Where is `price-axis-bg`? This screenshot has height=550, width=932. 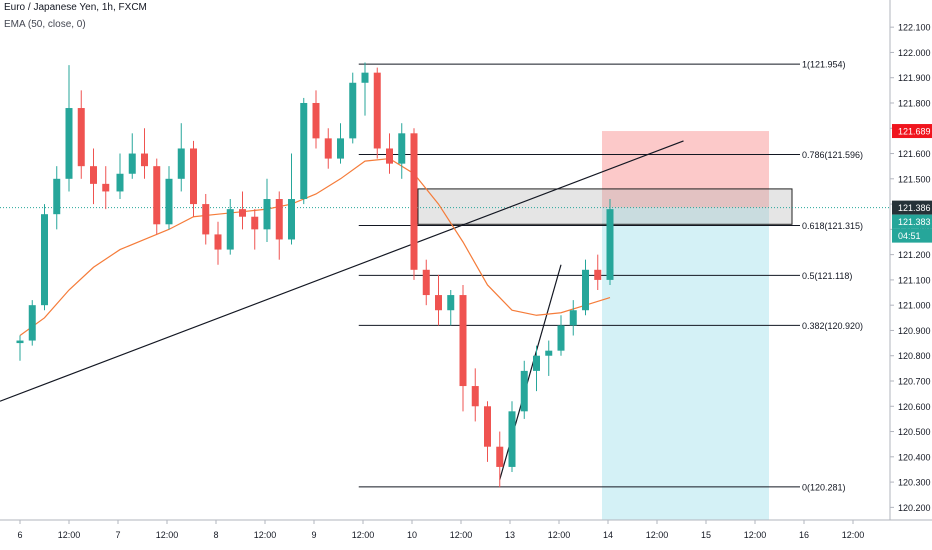
price-axis-bg is located at coordinates (911, 275).